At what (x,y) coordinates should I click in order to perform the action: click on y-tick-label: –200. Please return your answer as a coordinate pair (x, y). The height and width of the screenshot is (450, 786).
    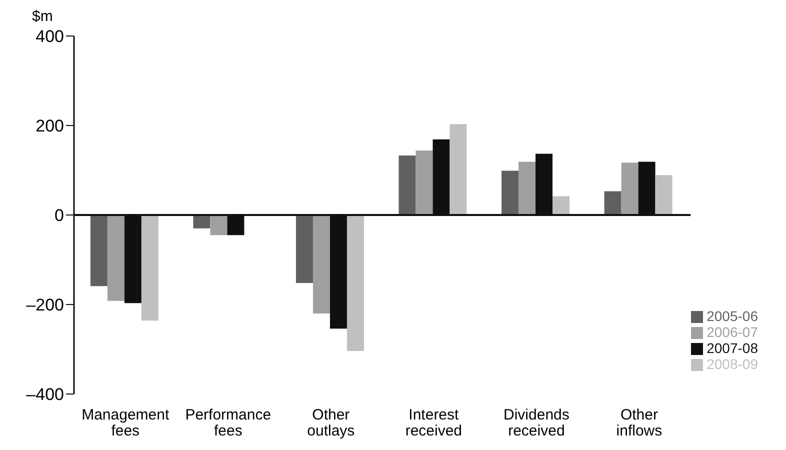
    Looking at the image, I should click on (45, 305).